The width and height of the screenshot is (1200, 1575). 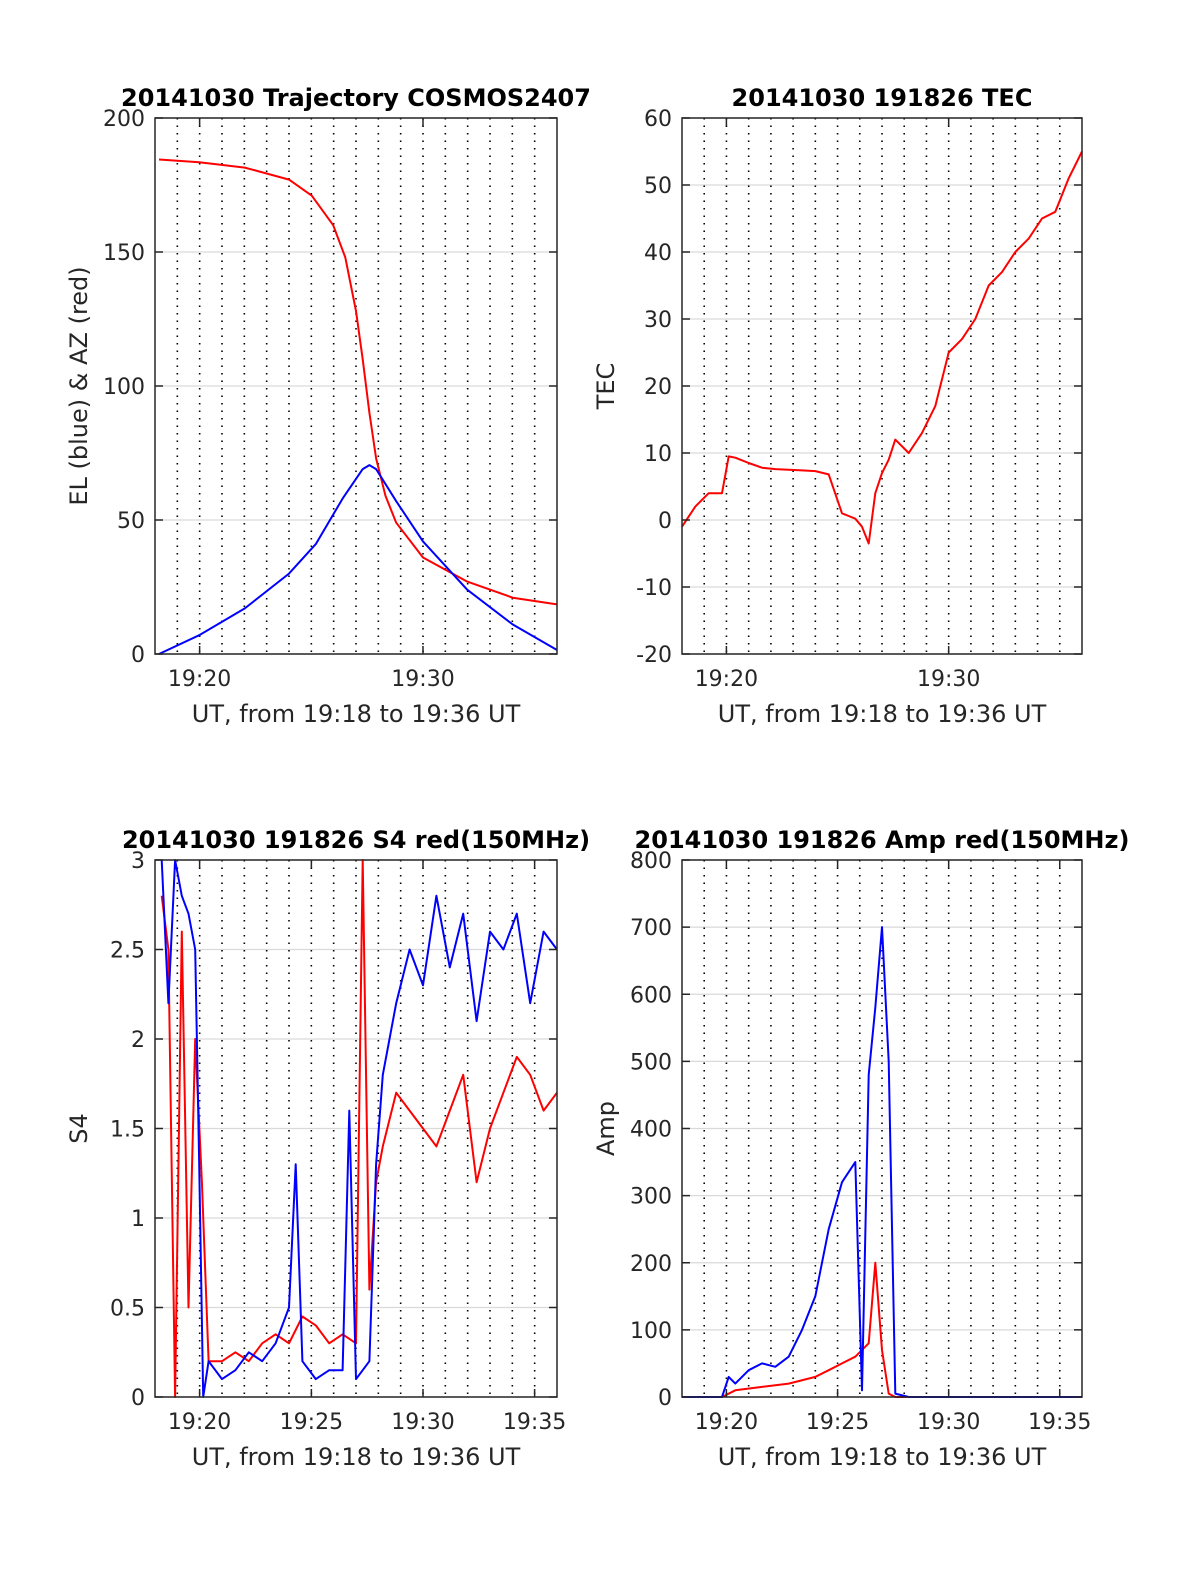 What do you see at coordinates (138, 1040) in the screenshot?
I see `y-tick-label: 2` at bounding box center [138, 1040].